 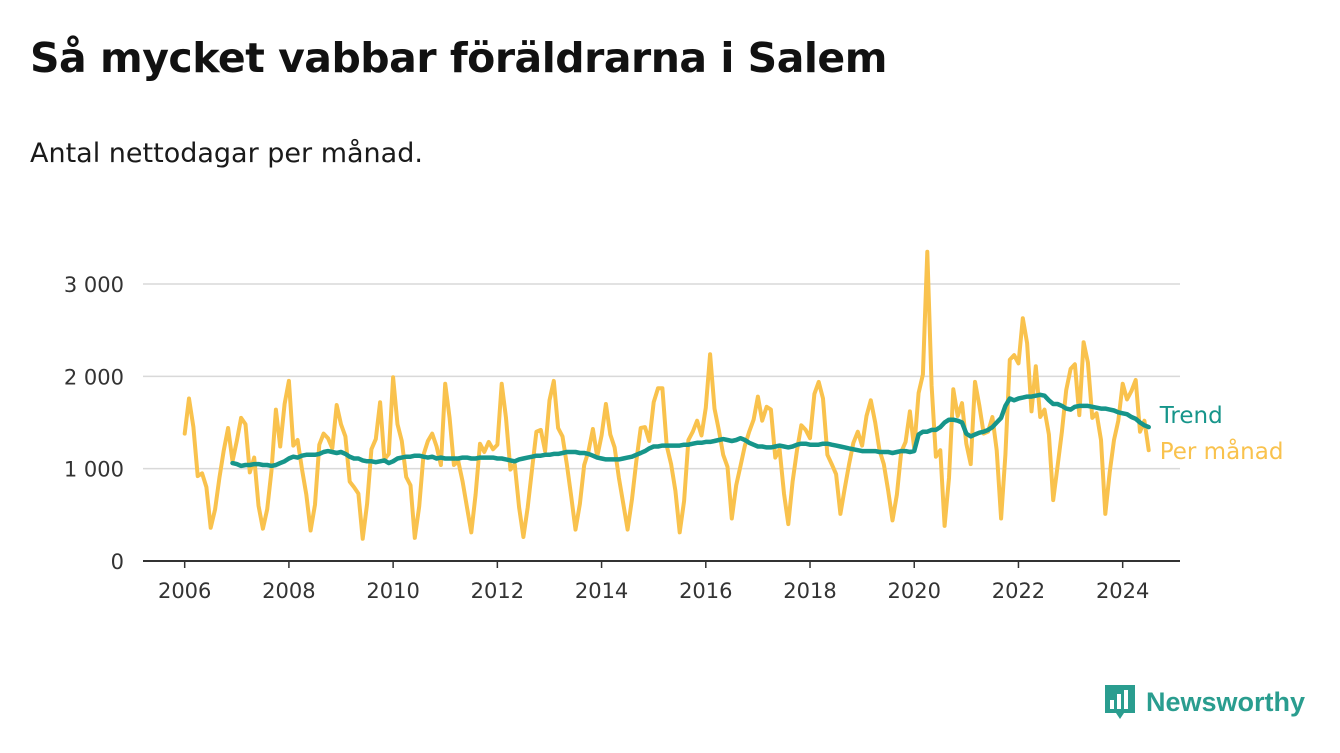 What do you see at coordinates (184, 591) in the screenshot?
I see `x-tick-label: 2006` at bounding box center [184, 591].